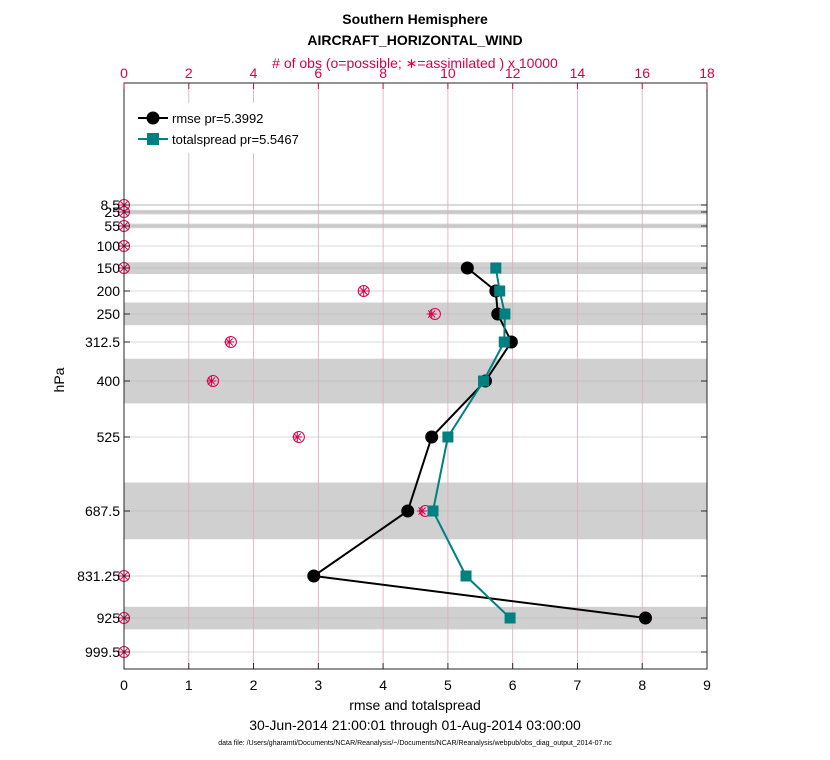  I want to click on y-tick-label: 999.5, so click(102, 652).